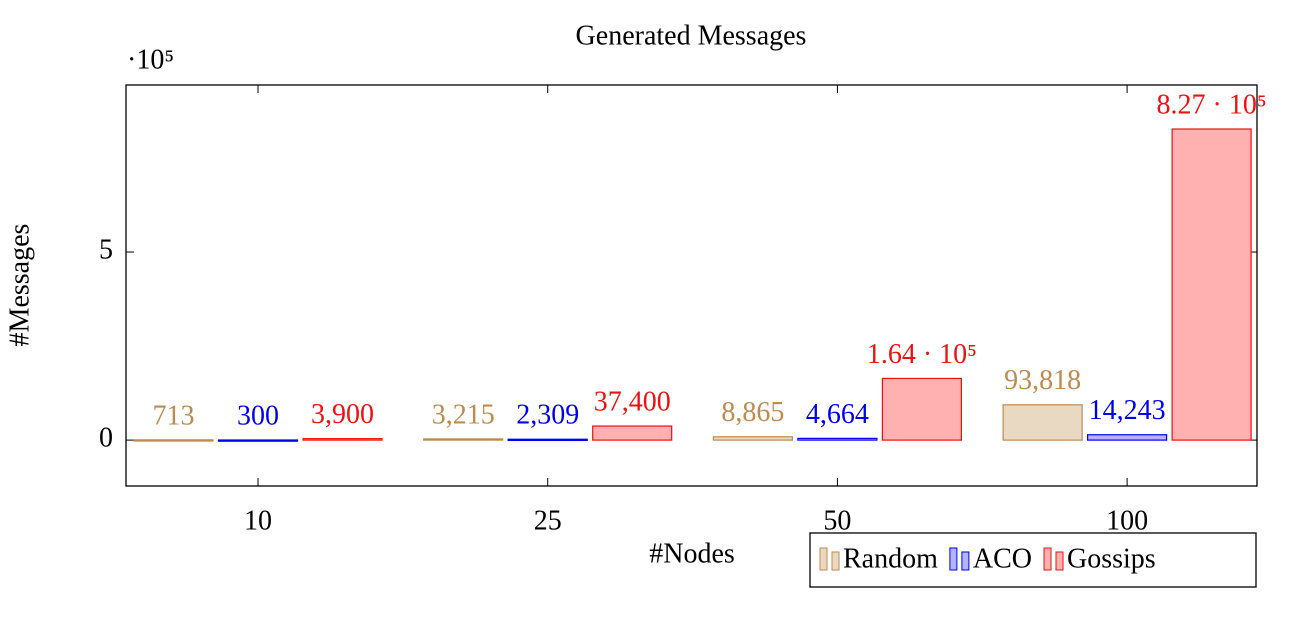 Image resolution: width=1299 pixels, height=618 pixels. I want to click on x-tick-label: 100, so click(1127, 520).